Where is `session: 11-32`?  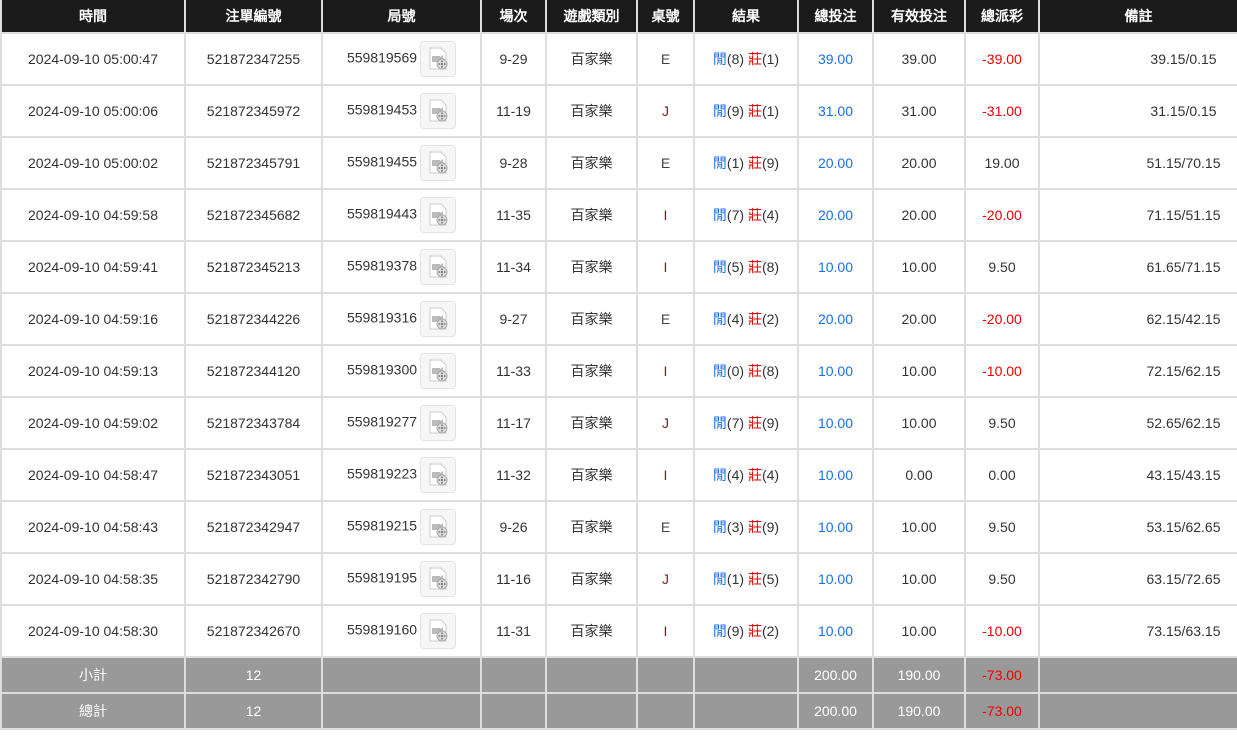
session: 11-32 is located at coordinates (513, 475).